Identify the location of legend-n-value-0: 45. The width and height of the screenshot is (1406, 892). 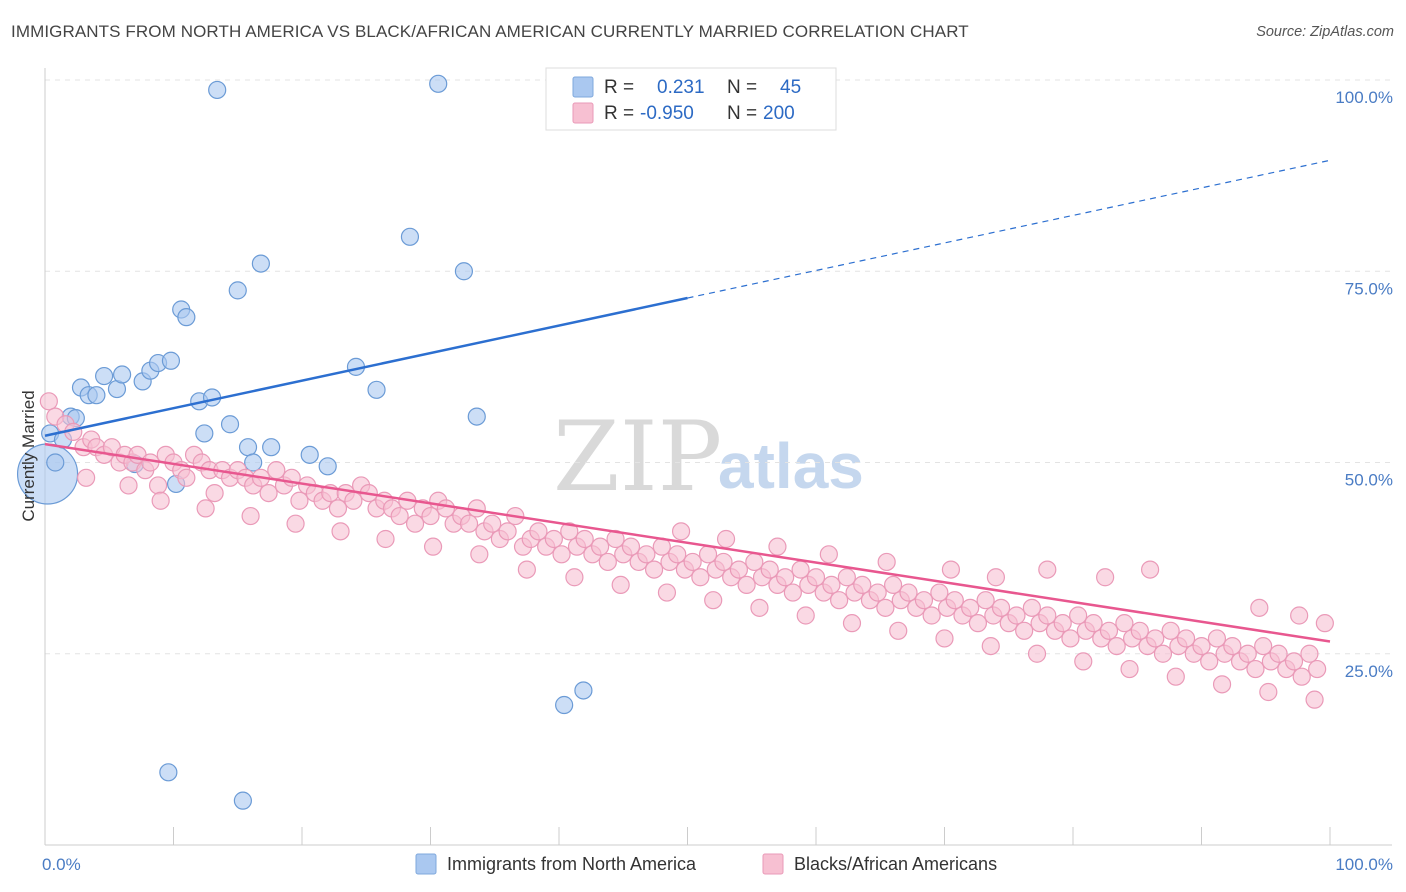
(790, 87).